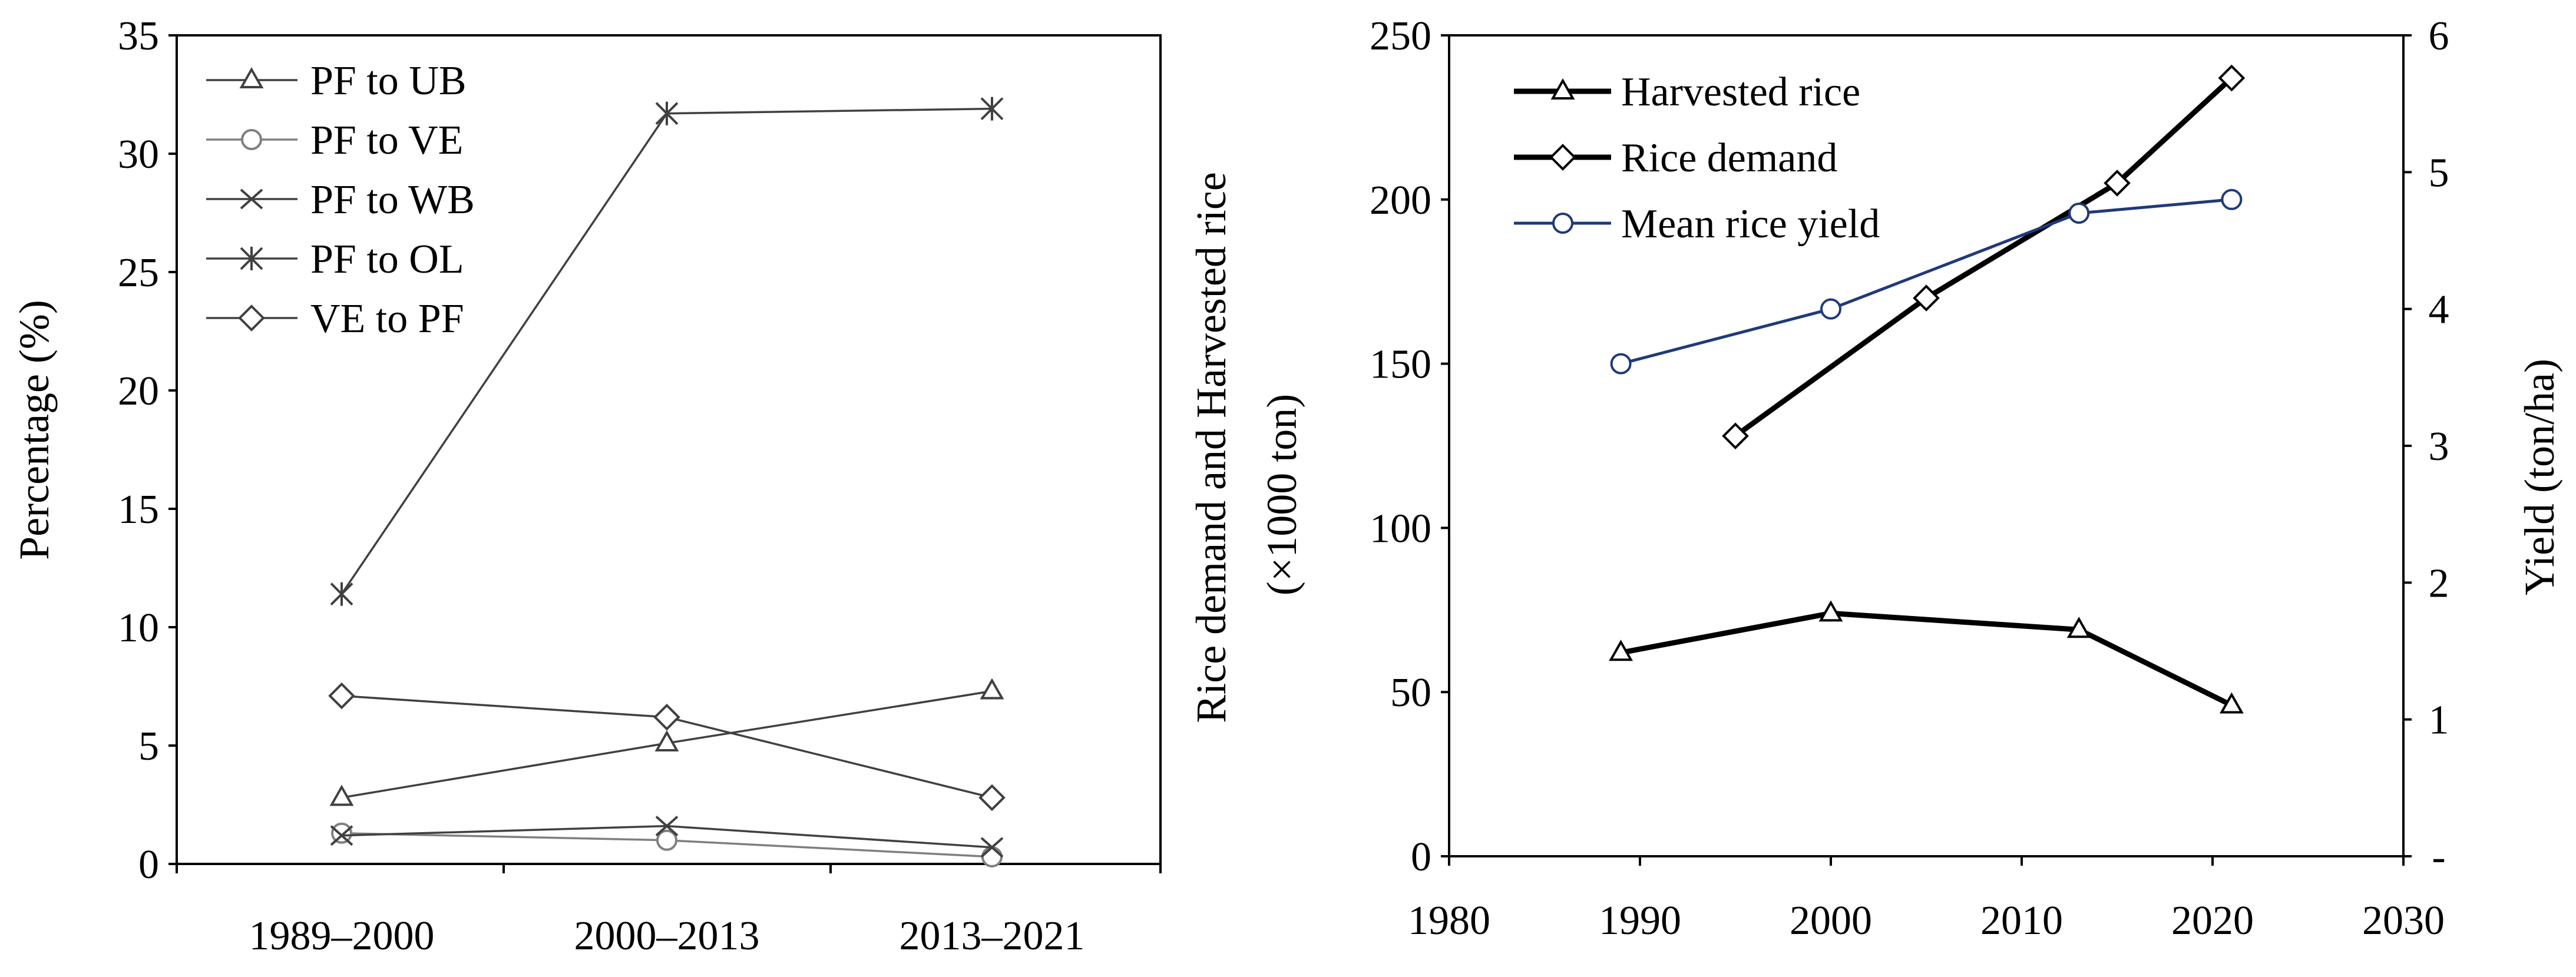 The width and height of the screenshot is (2576, 977). What do you see at coordinates (138, 509) in the screenshot?
I see `left-y-tick-label: 15` at bounding box center [138, 509].